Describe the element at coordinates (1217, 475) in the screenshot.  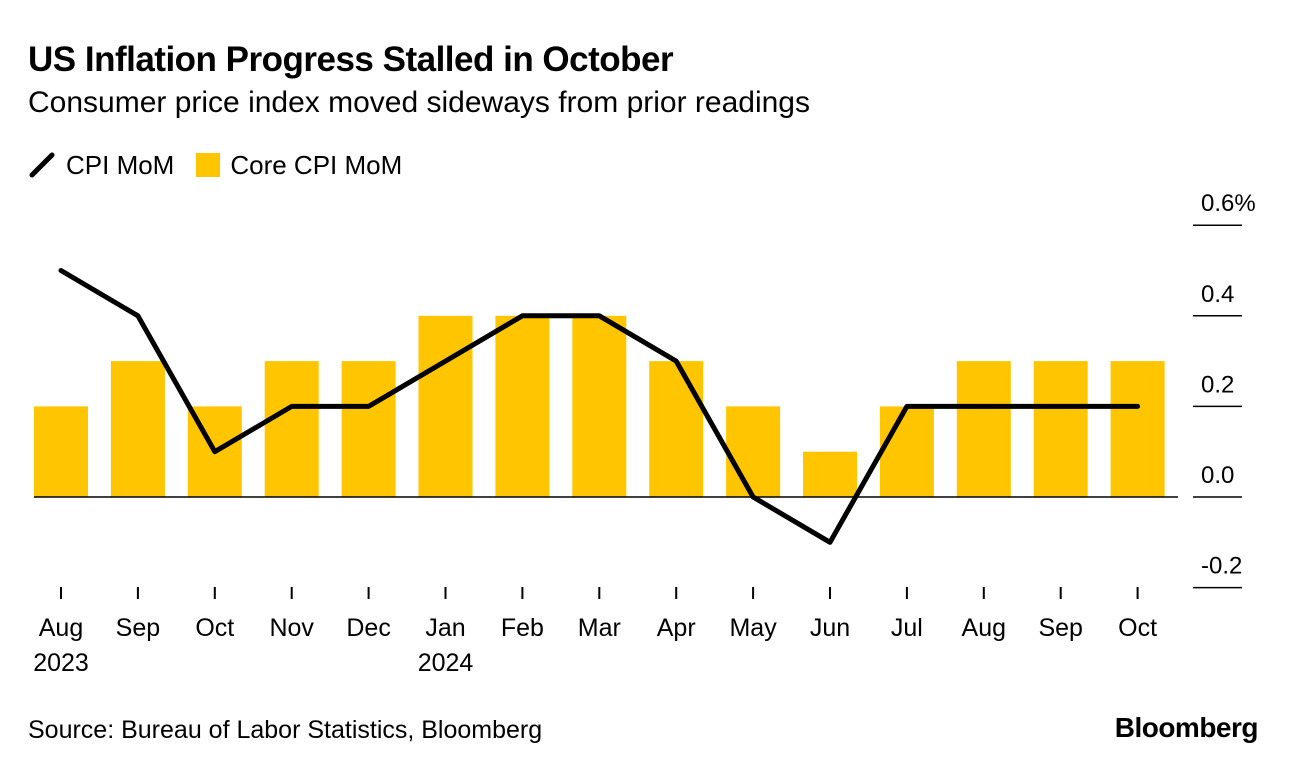
I see `y-tick-label-3: 0.0` at that location.